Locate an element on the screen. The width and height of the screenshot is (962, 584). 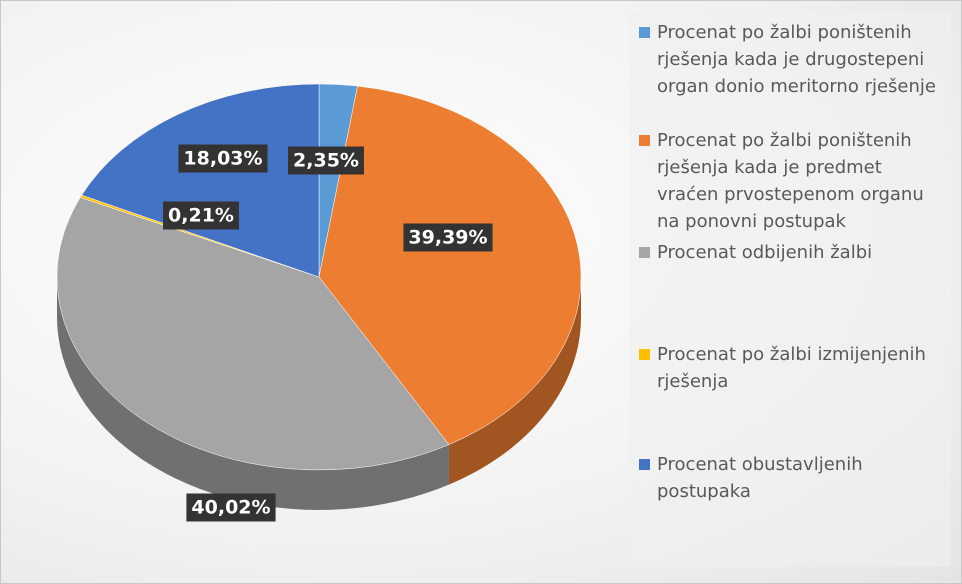
data-label: 40,02% is located at coordinates (231, 507).